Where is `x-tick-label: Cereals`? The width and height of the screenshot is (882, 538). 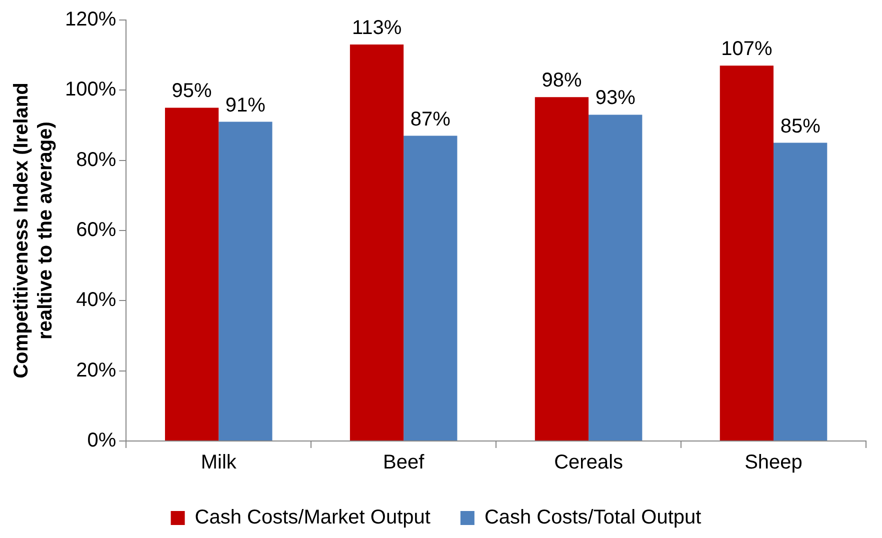
x-tick-label: Cereals is located at coordinates (589, 463).